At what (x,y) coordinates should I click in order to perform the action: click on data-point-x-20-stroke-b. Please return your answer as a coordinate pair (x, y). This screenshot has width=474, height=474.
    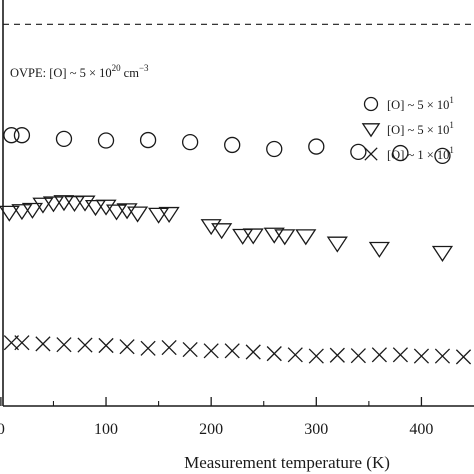
    Looking at the image, I should click on (421, 356).